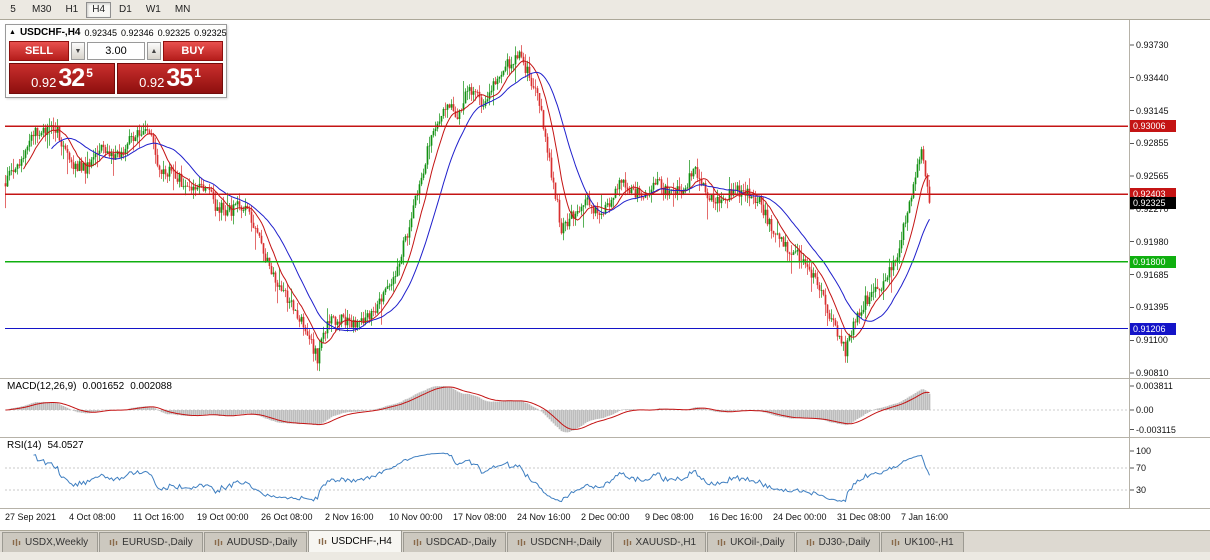  I want to click on macd-label: MACD(12,26,9) 0.001652 0.002088, so click(92, 386).